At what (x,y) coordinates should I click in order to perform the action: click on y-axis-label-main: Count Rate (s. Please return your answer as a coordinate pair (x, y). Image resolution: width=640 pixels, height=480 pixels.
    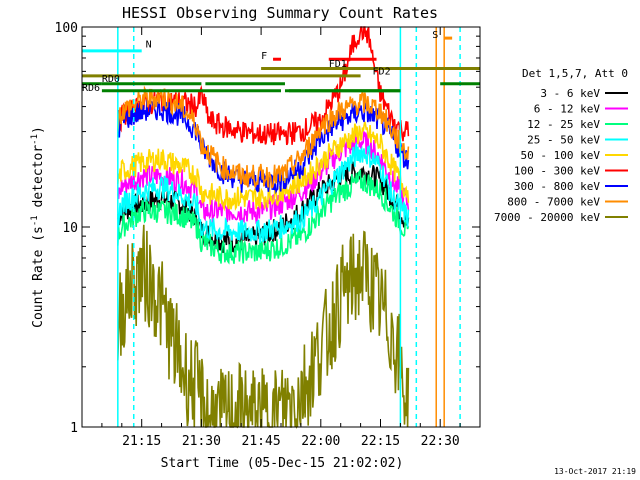
    Looking at the image, I should click on (38, 277).